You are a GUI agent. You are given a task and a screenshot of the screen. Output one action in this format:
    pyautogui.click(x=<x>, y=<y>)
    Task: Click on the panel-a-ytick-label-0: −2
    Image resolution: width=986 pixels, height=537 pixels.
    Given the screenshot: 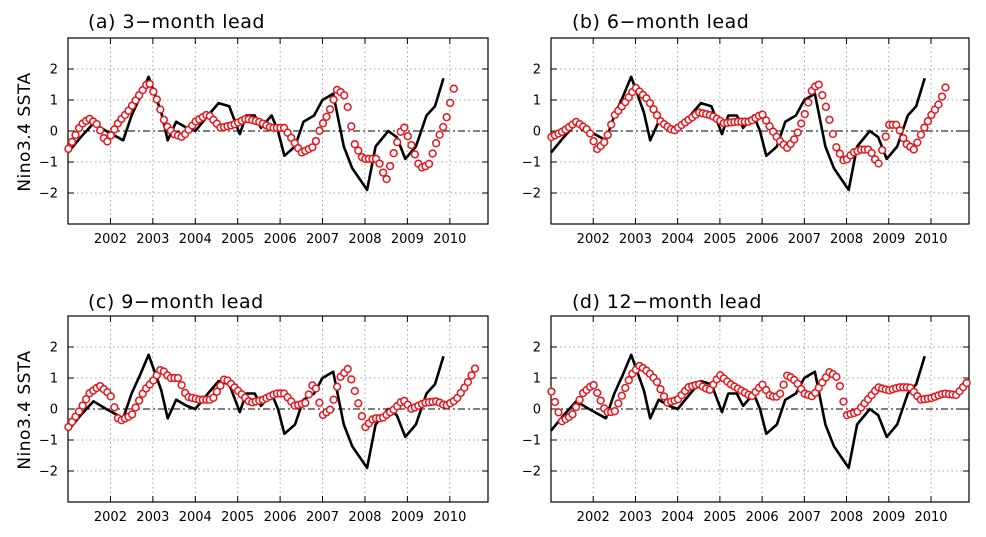 What is the action you would take?
    pyautogui.click(x=48, y=194)
    